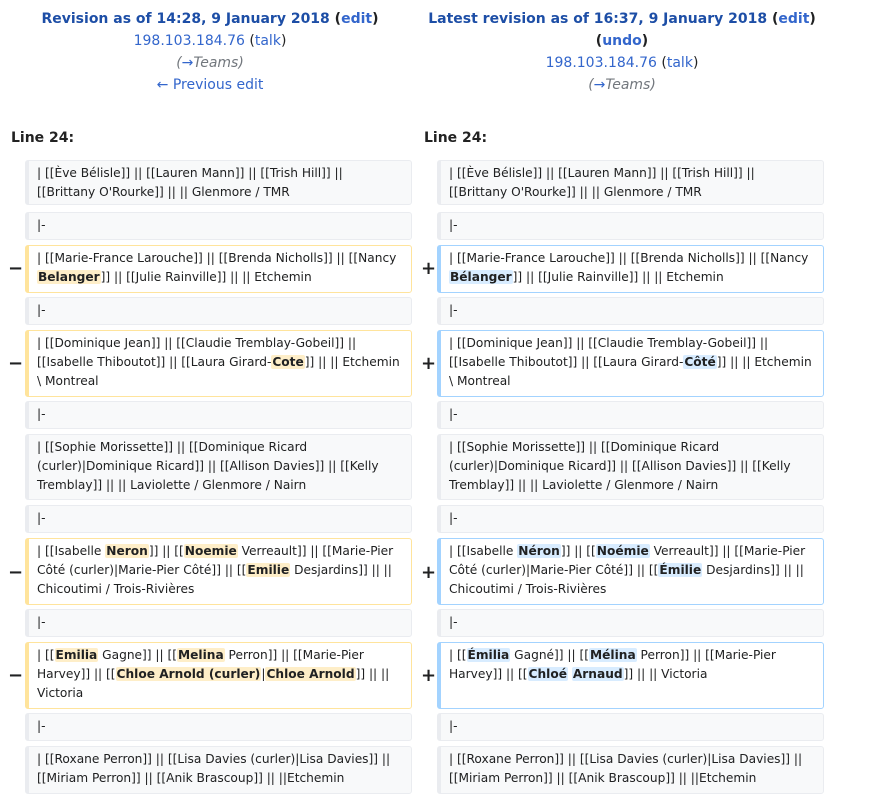  What do you see at coordinates (69, 277) in the screenshot?
I see `diff-deleted-word: Belanger` at bounding box center [69, 277].